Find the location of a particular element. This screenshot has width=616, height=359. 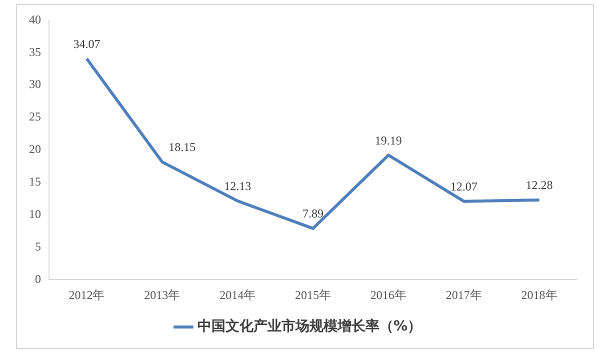

x-tick-label: 2015年 is located at coordinates (313, 295).